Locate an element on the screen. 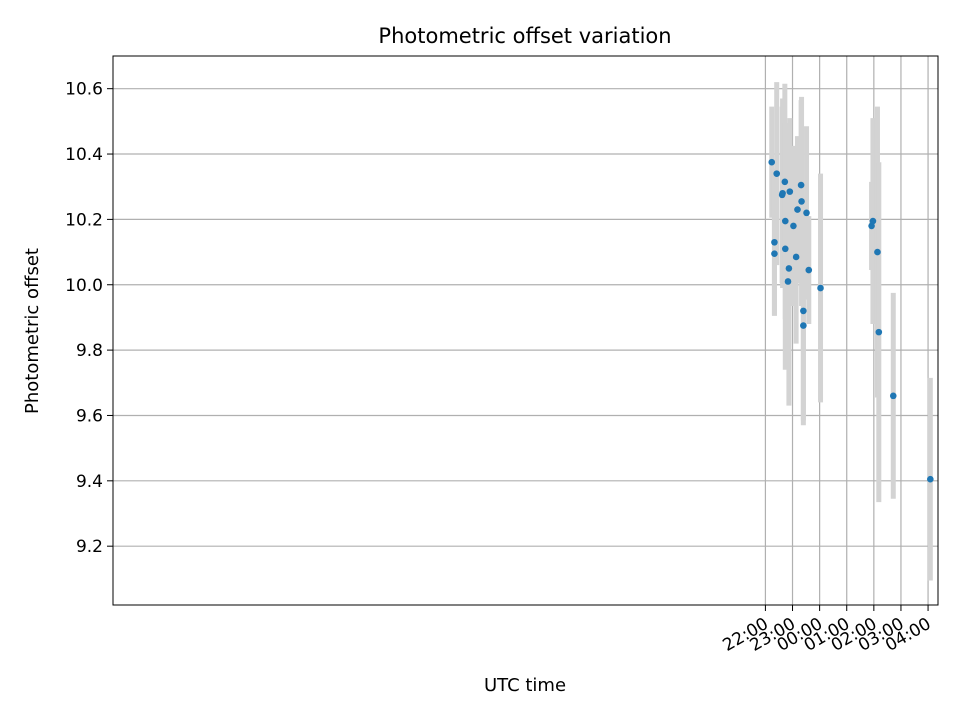 This screenshot has width=960, height=720. y-axis-ticks: 9.2 9.4 9.6 9.8 10.0 10.2 10.4 10.6 is located at coordinates (89, 318).